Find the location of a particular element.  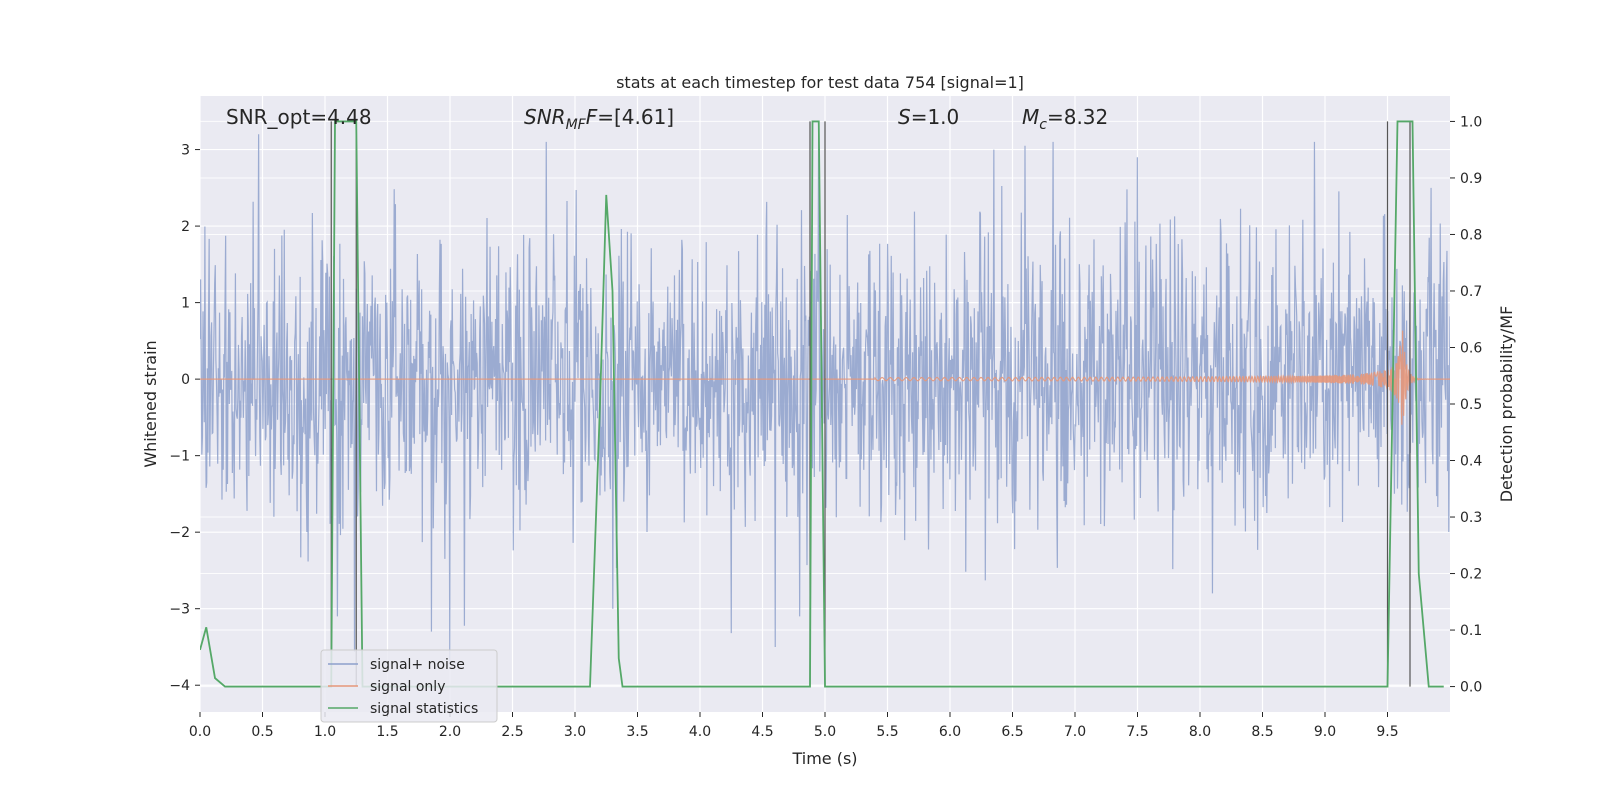

x-tick-label-4: 2.0 is located at coordinates (450, 732).